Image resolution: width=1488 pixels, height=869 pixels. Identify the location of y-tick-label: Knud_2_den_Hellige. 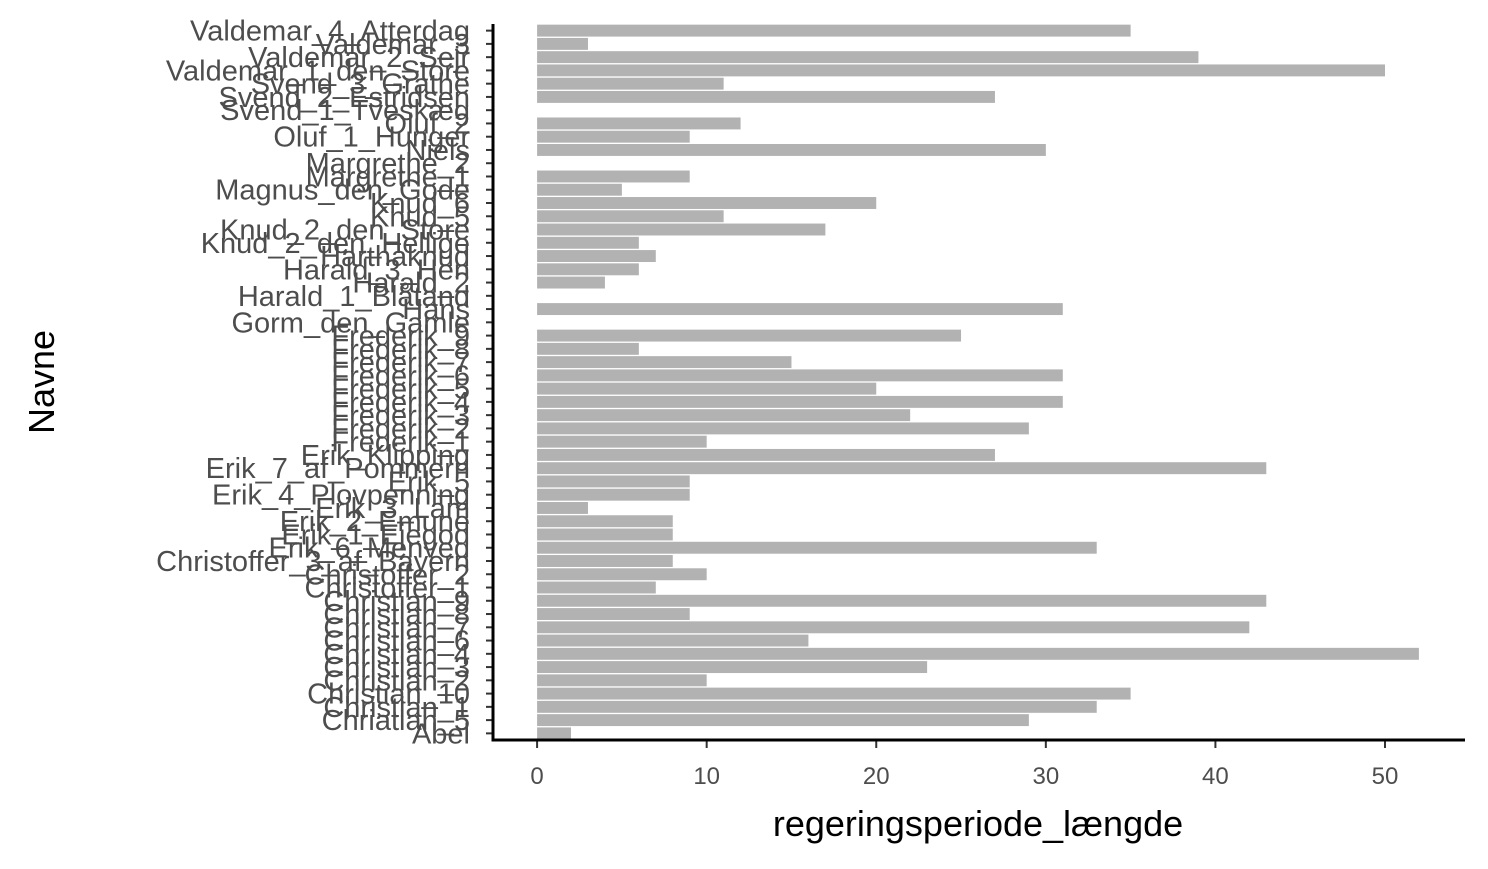
(335, 244).